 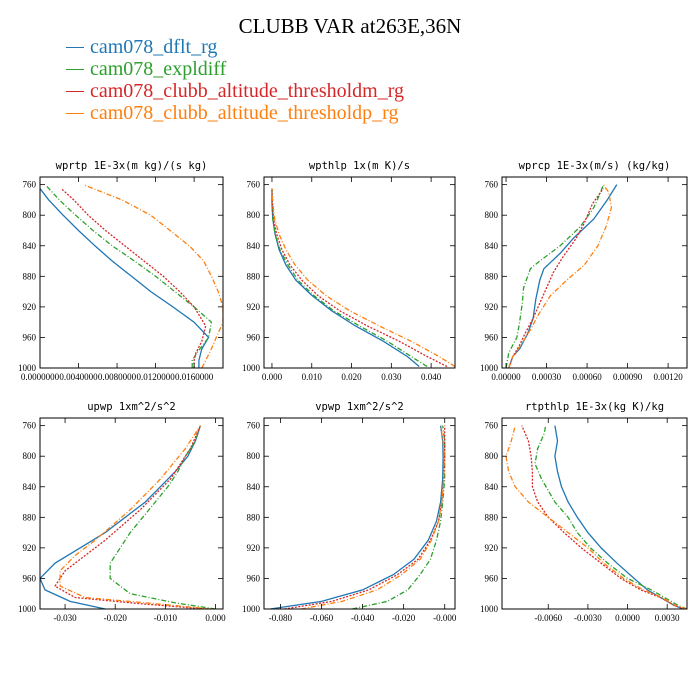 I want to click on x-tick-label: 0.0000000, so click(x=40, y=377).